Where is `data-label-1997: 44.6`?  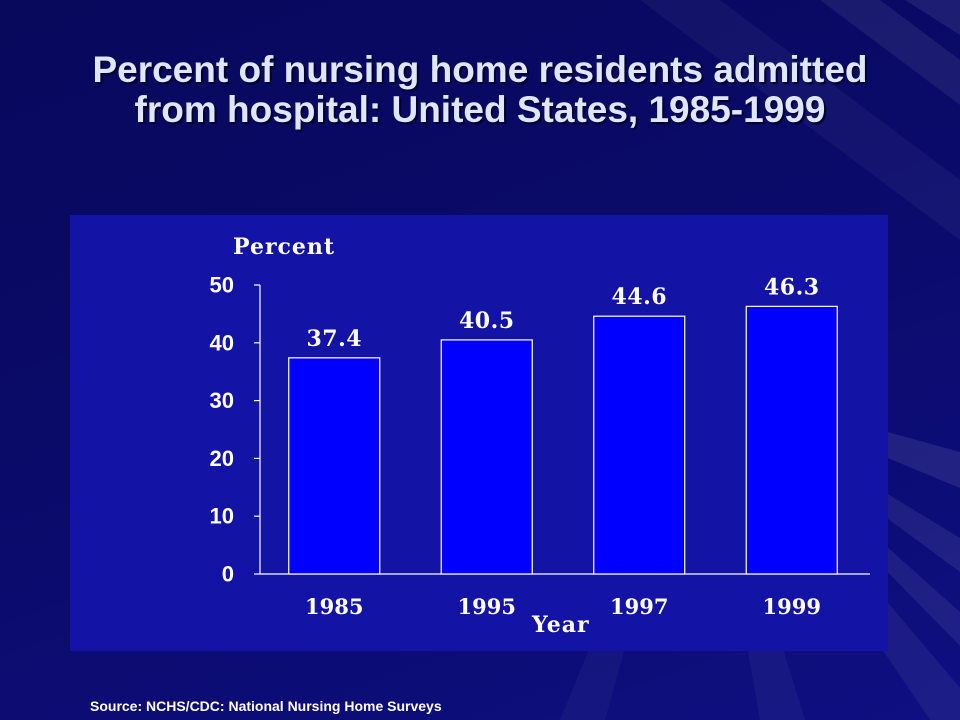 data-label-1997: 44.6 is located at coordinates (639, 297).